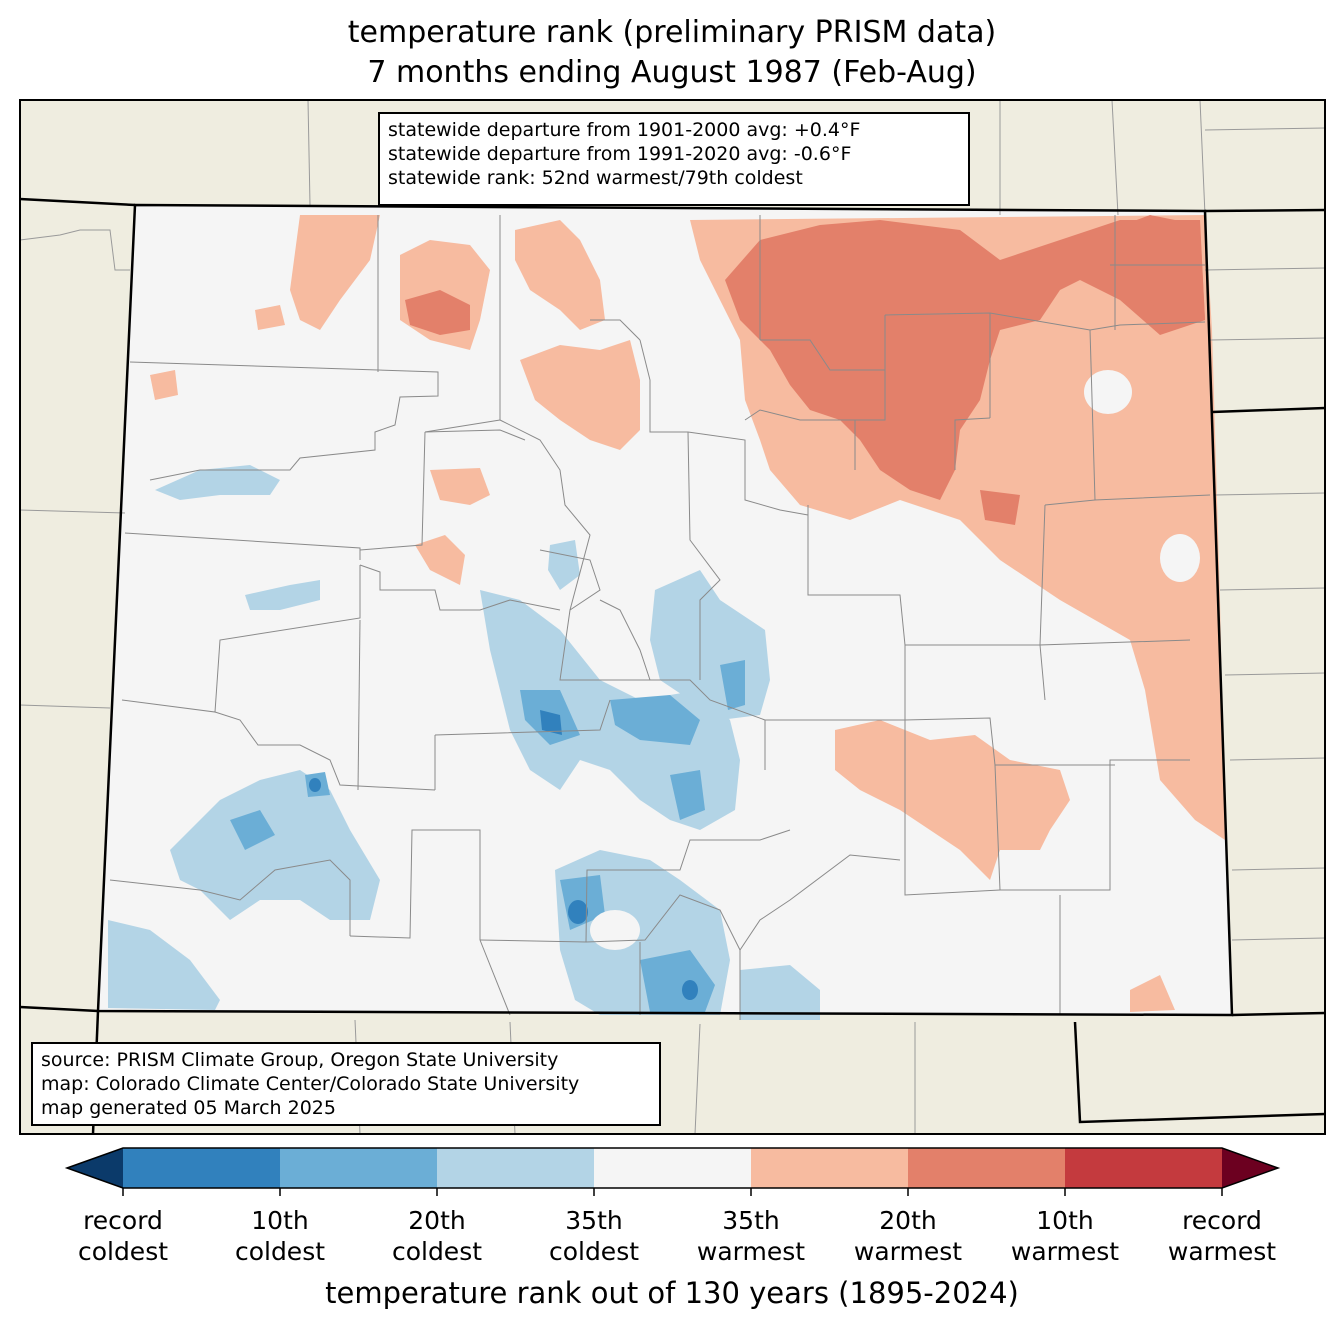 This screenshot has width=1344, height=1332. I want to click on generated-date-line: map generated 05 March 2025, so click(188, 1108).